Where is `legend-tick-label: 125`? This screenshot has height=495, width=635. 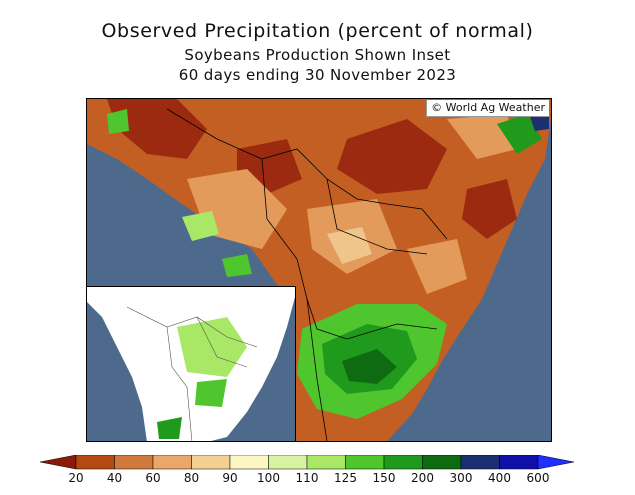 legend-tick-label: 125 is located at coordinates (345, 478).